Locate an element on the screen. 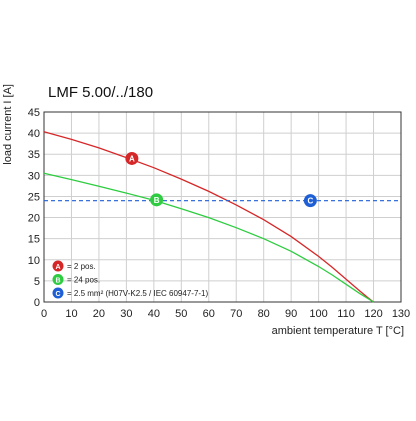 The image size is (416, 421). x-tick-label: 90 is located at coordinates (291, 314).